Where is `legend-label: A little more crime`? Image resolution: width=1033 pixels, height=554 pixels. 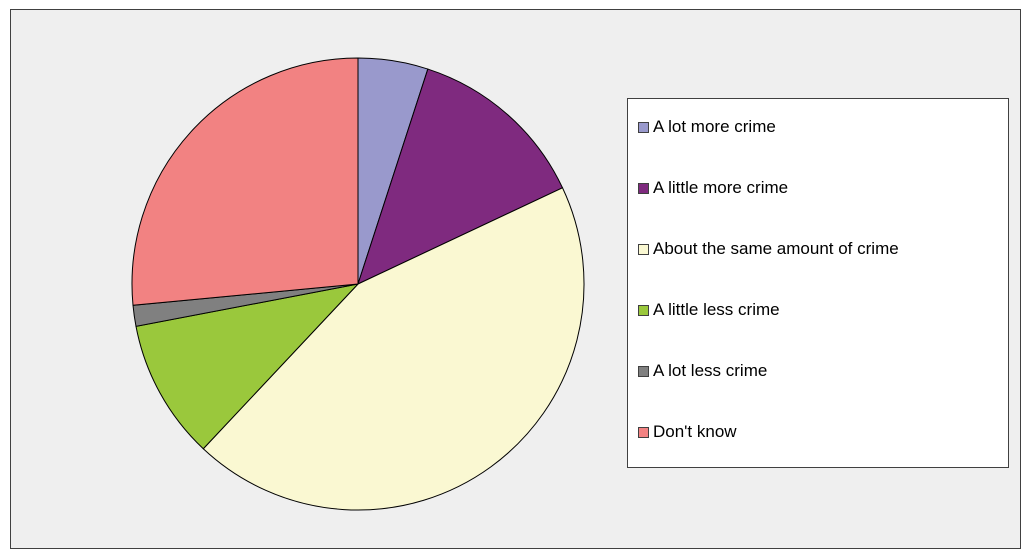
legend-label: A little more crime is located at coordinates (721, 187).